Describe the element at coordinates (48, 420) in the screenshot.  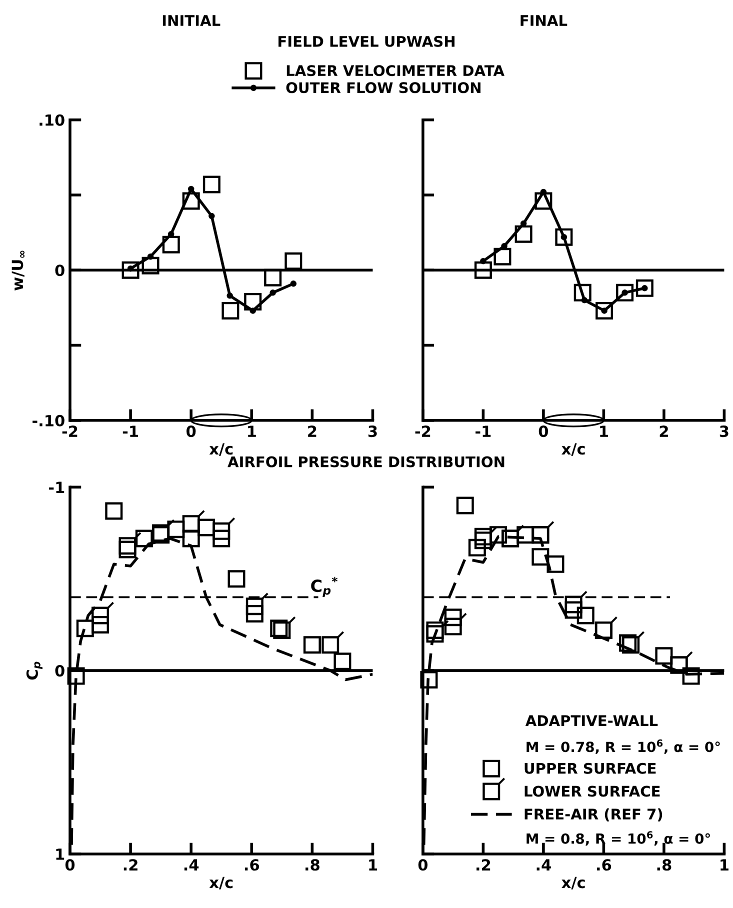
I see `y-tick-label: -.10` at that location.